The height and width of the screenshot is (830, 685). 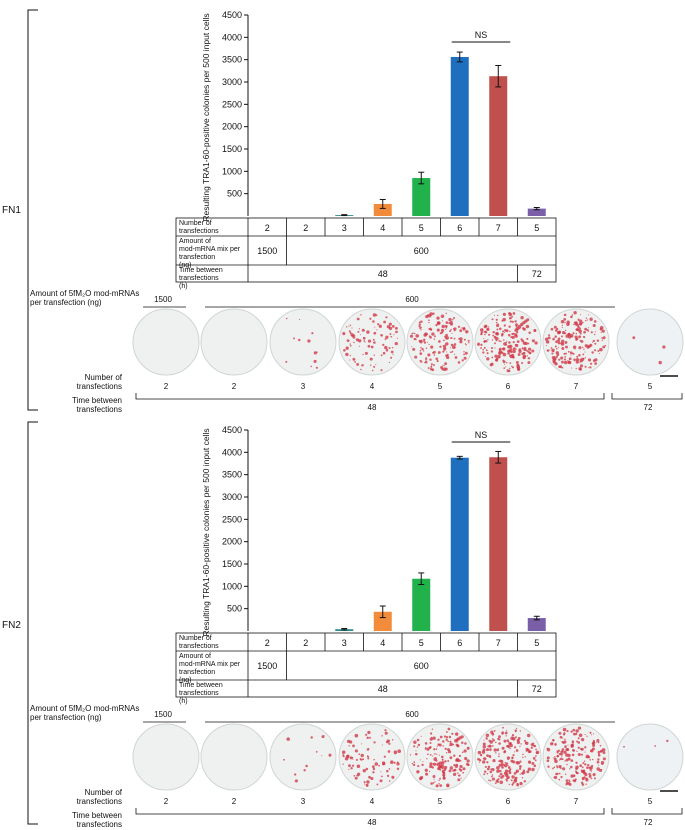 I want to click on wells-num-value: 7, so click(x=576, y=386).